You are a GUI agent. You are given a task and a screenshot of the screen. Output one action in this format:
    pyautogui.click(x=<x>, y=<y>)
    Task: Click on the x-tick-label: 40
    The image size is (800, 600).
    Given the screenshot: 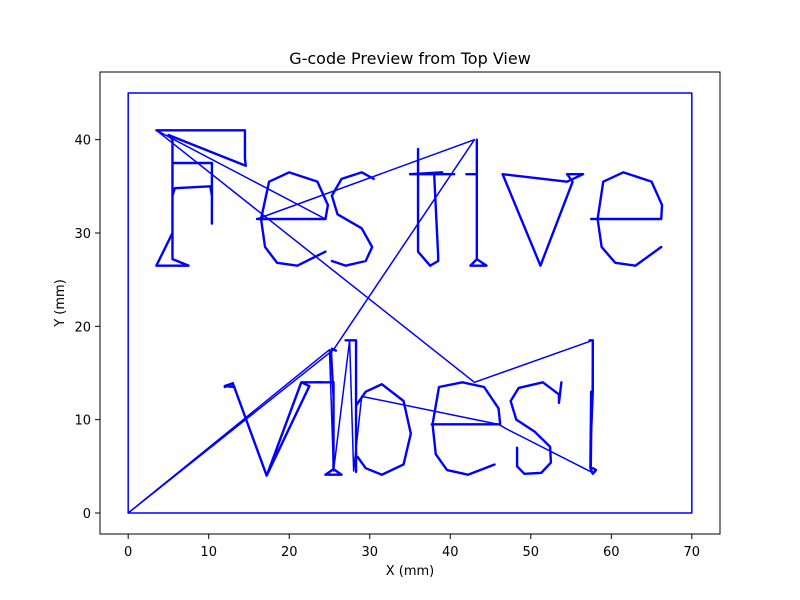 What is the action you would take?
    pyautogui.click(x=450, y=552)
    